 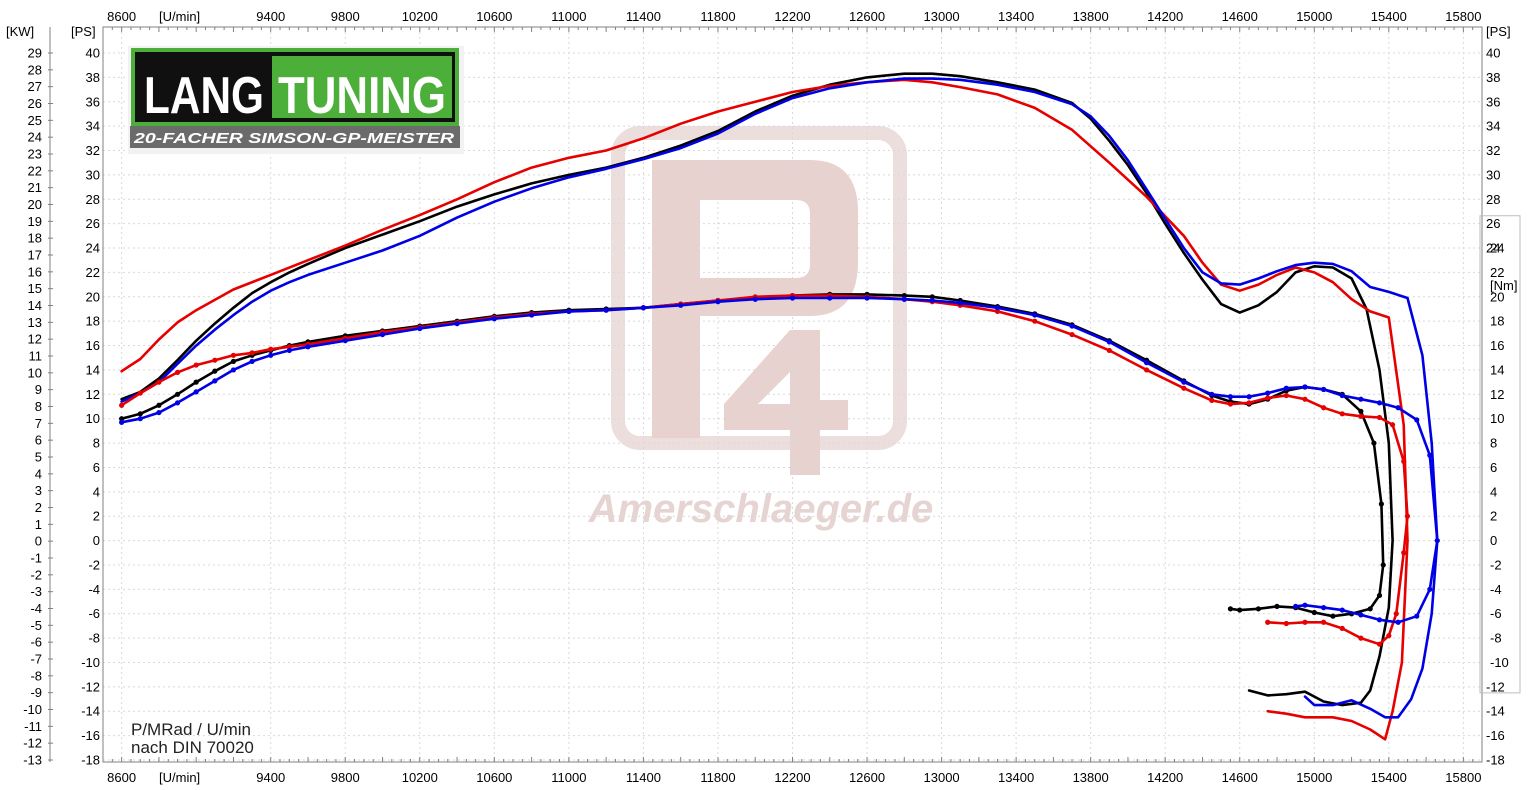 I want to click on x-tick-label-bottom: 10600, so click(x=494, y=777).